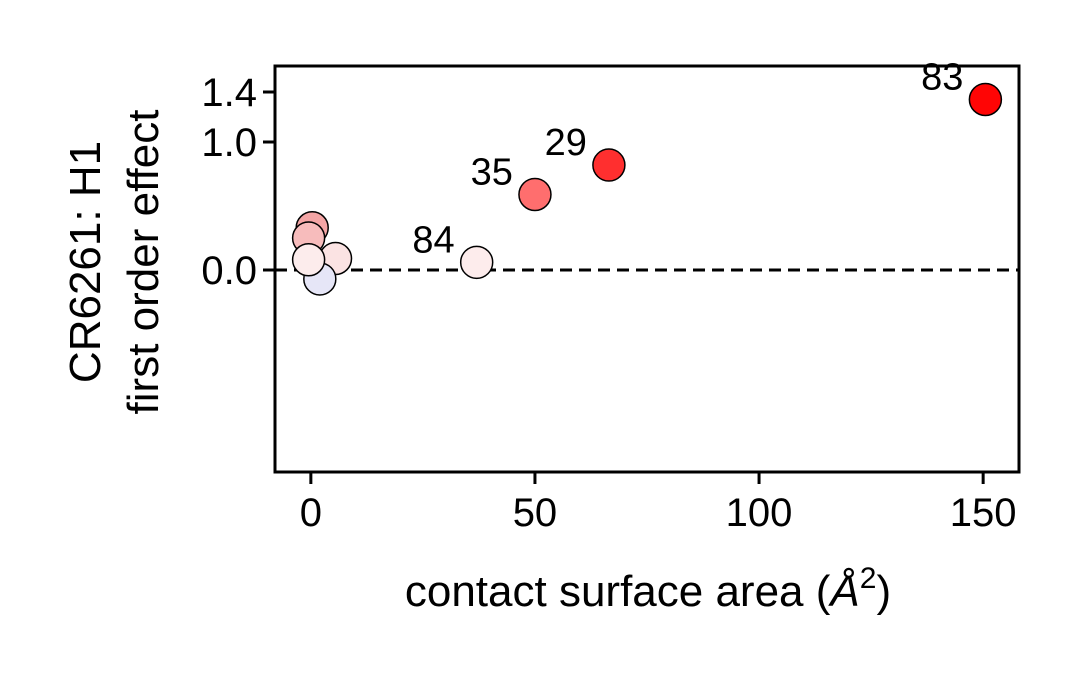 This screenshot has height=680, width=1084. Describe the element at coordinates (658, 503) in the screenshot. I see `x-axis-ticks: 0 50 100 150` at that location.